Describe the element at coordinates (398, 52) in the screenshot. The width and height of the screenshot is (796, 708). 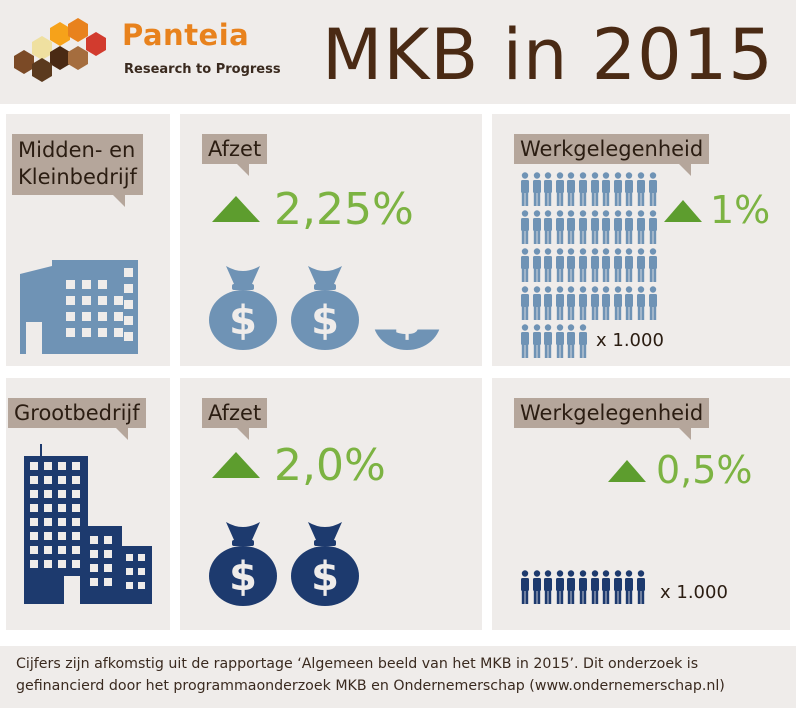
I see `header: Panteia Research to Progress MKB in 2015` at that location.